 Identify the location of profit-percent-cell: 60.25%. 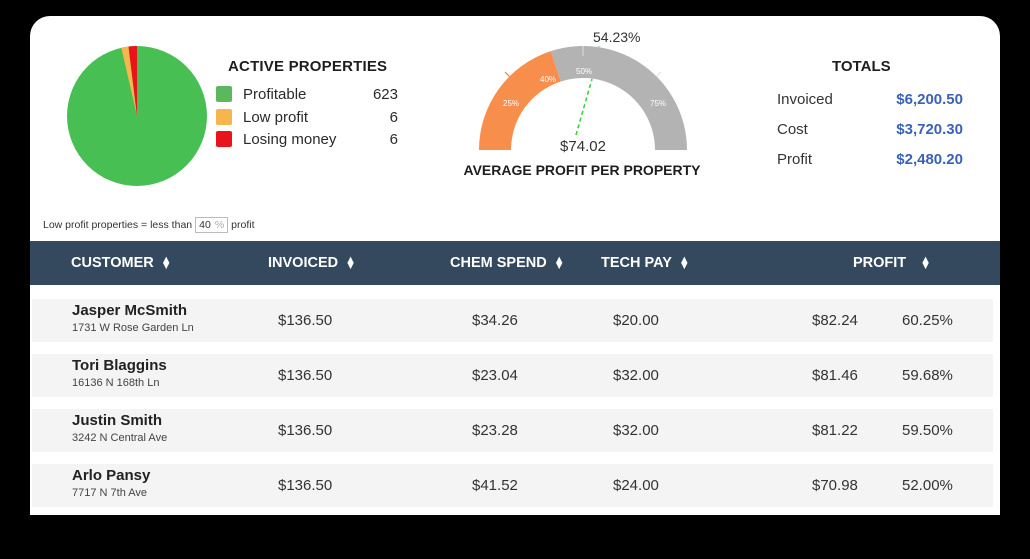
(927, 320).